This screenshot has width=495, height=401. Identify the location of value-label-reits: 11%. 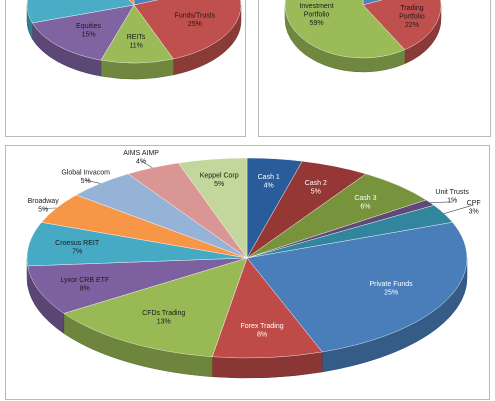
(136, 46).